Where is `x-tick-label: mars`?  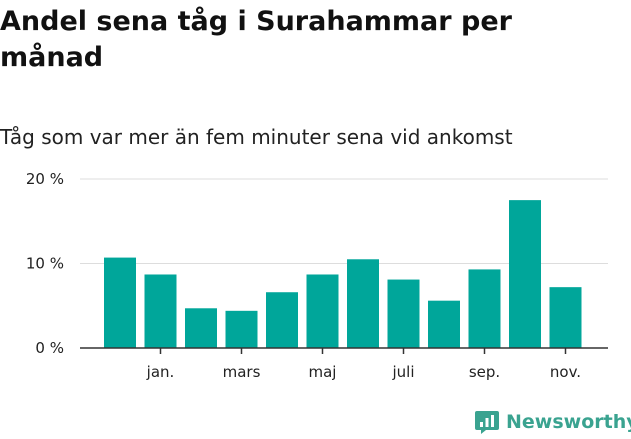 x-tick-label: mars is located at coordinates (242, 372).